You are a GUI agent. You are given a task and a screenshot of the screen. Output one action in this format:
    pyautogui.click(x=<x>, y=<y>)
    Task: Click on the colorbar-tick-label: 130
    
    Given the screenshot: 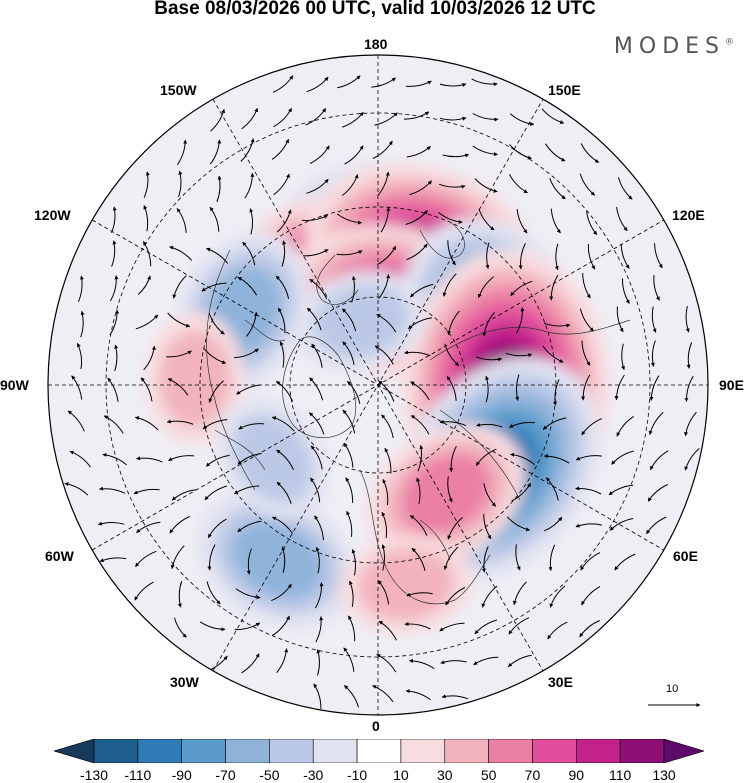 What is the action you would take?
    pyautogui.click(x=664, y=775)
    